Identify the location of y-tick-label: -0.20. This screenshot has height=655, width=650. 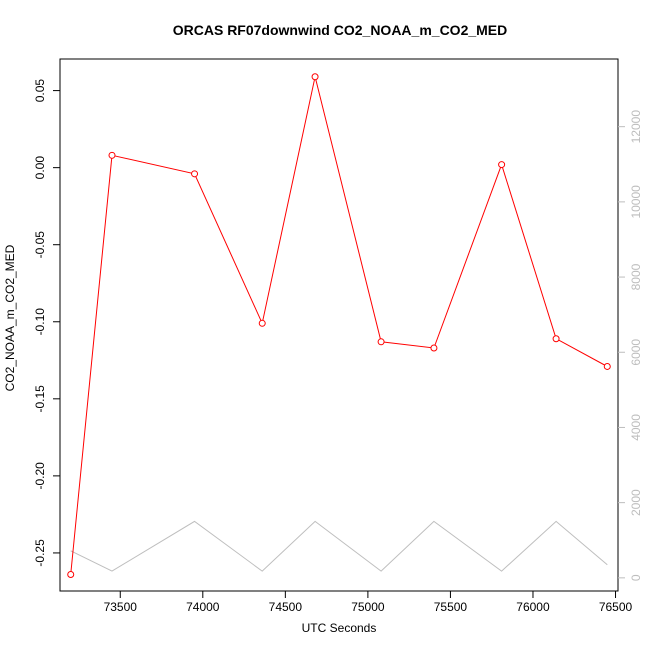
(40, 476).